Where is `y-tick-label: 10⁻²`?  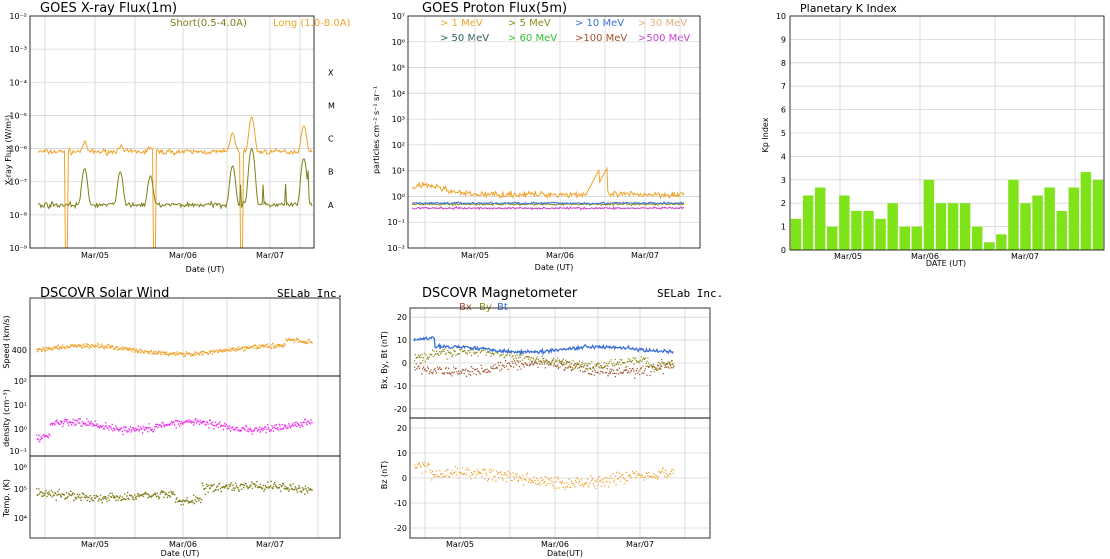 y-tick-label: 10⁻² is located at coordinates (396, 248).